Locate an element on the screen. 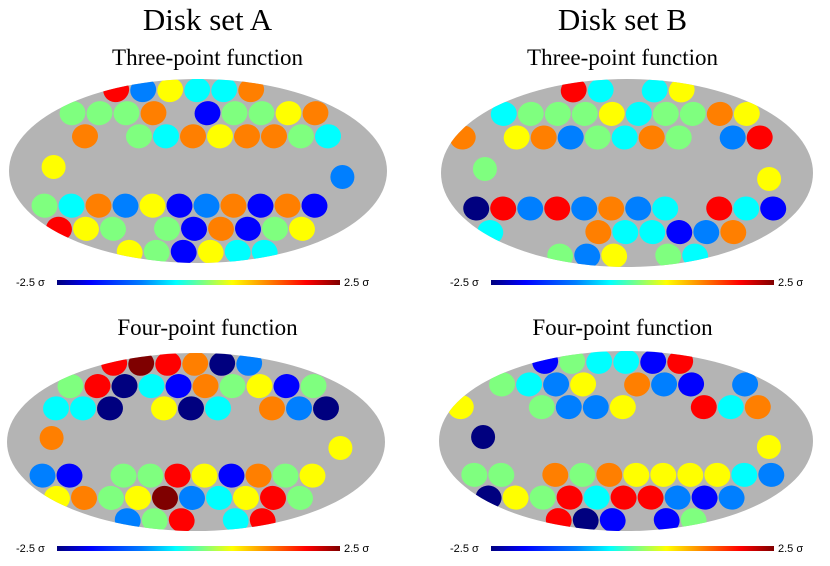 Image resolution: width=830 pixels, height=566 pixels. colorbar-max-label: 2.5 σ is located at coordinates (357, 549).